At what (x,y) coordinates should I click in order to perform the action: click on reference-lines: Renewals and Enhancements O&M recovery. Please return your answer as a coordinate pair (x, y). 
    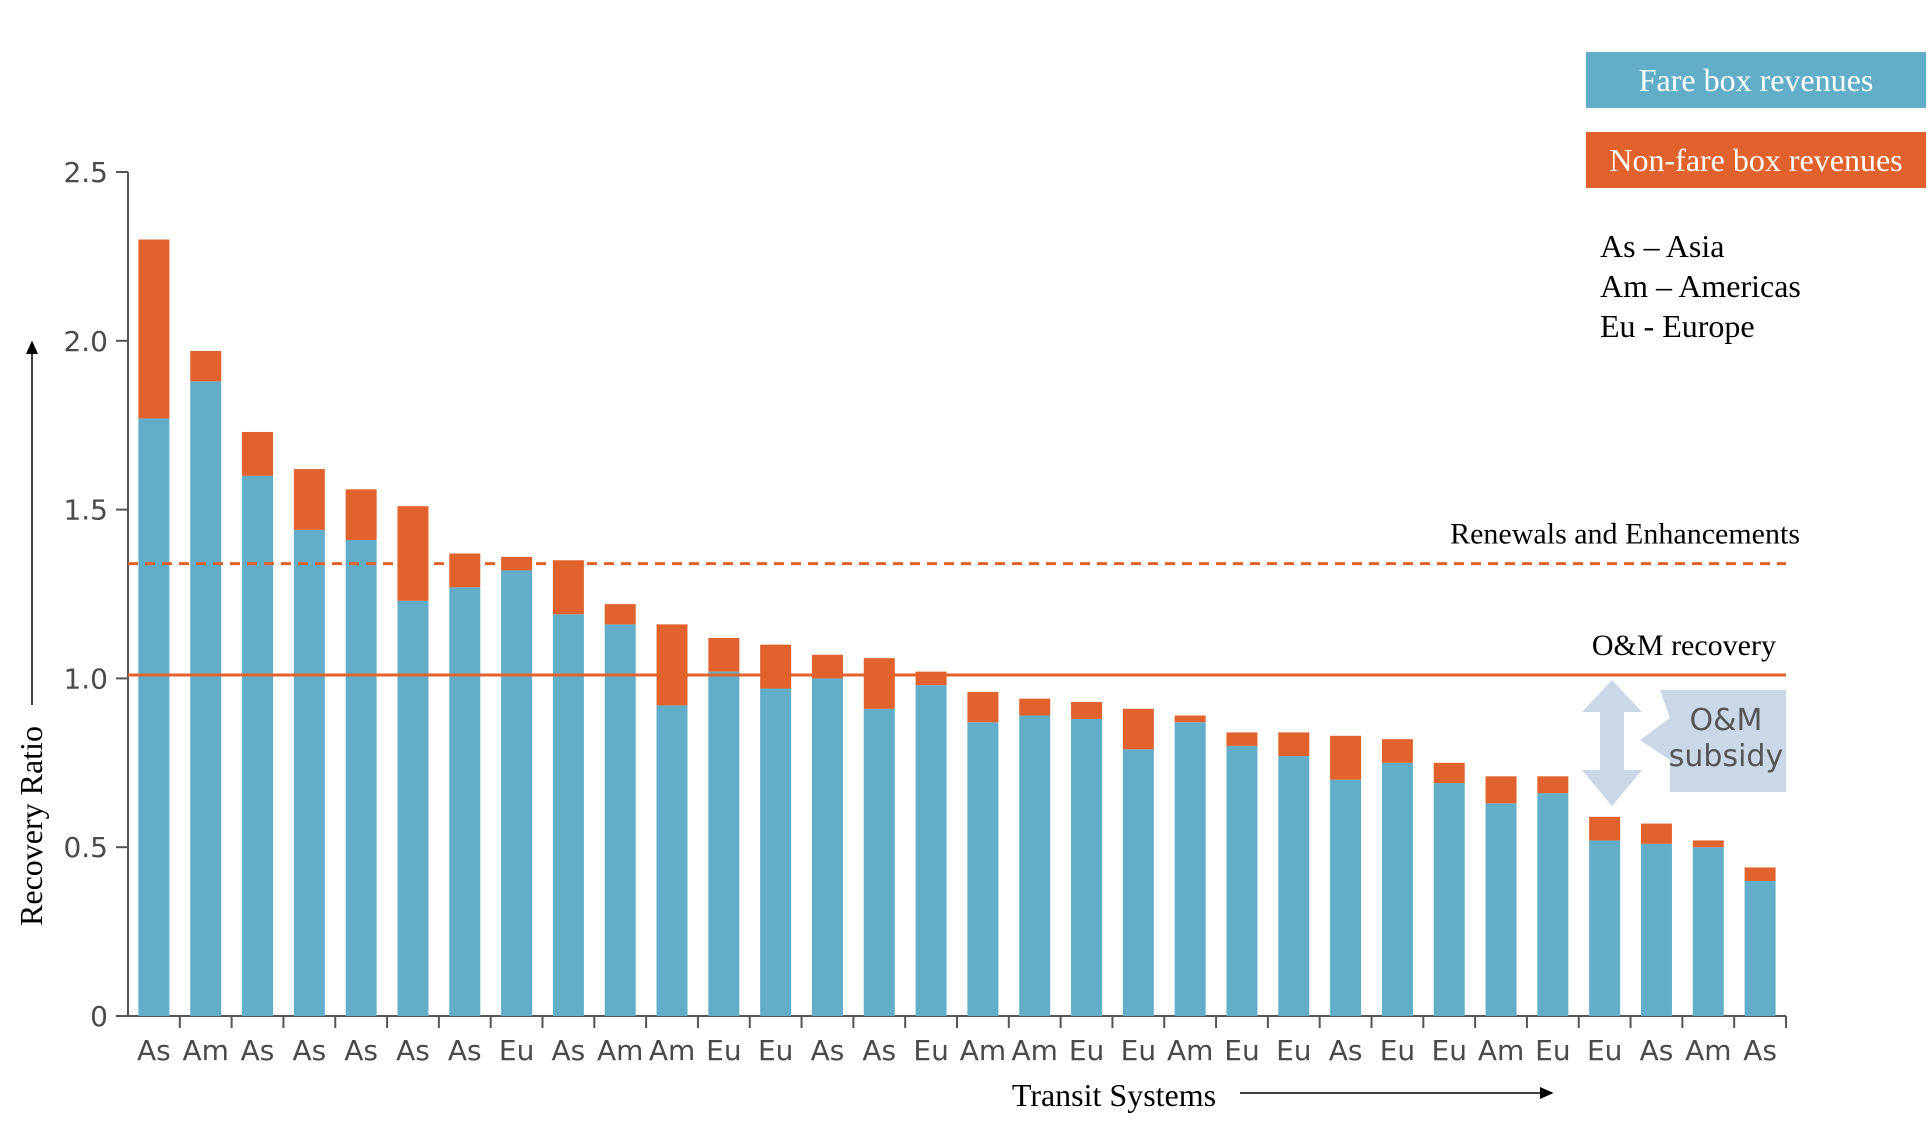
    Looking at the image, I should click on (964, 597).